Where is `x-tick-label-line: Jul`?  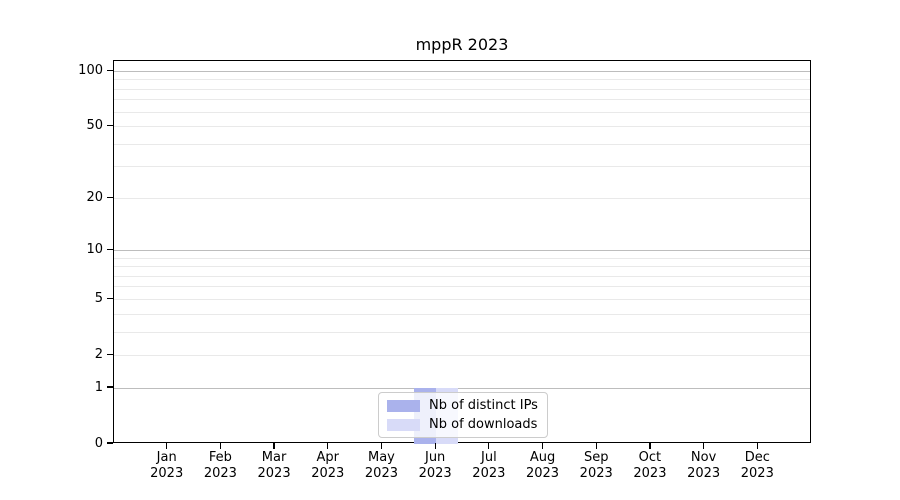
x-tick-label-line: Jul is located at coordinates (489, 457).